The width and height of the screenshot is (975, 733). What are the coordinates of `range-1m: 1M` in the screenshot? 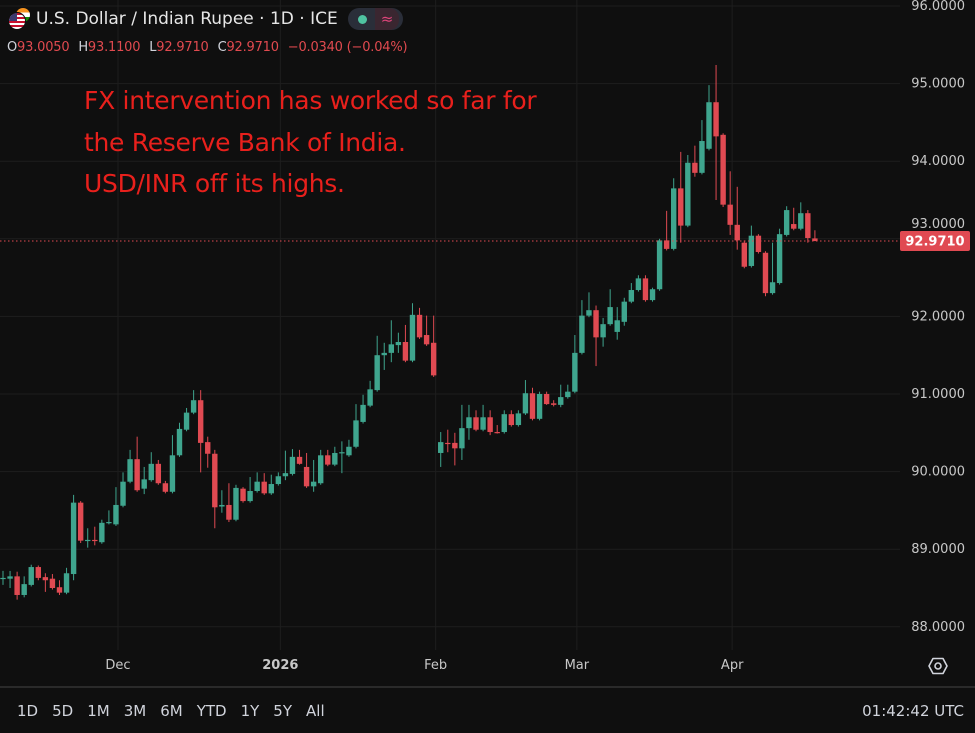 It's located at (98, 711).